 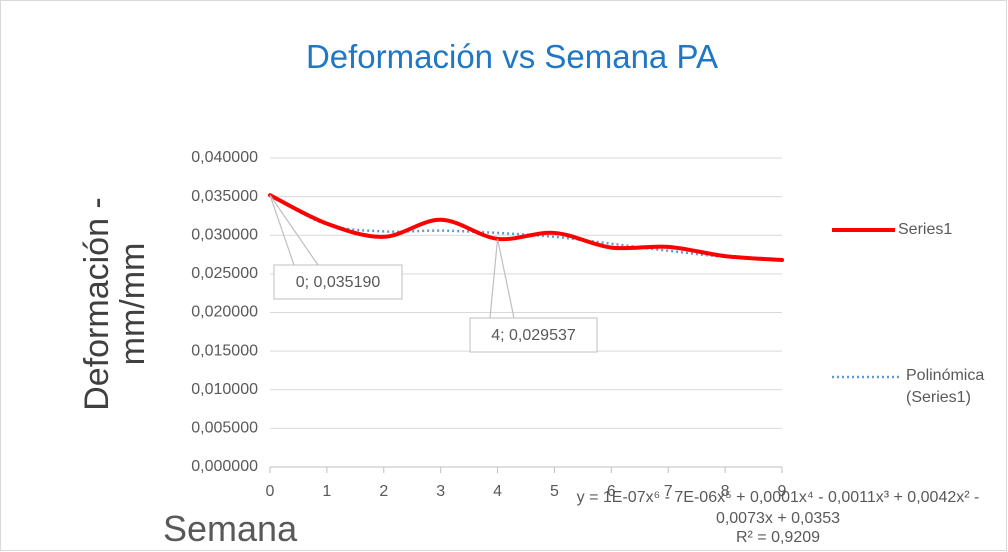 What do you see at coordinates (270, 491) in the screenshot?
I see `x-tick-label: 0` at bounding box center [270, 491].